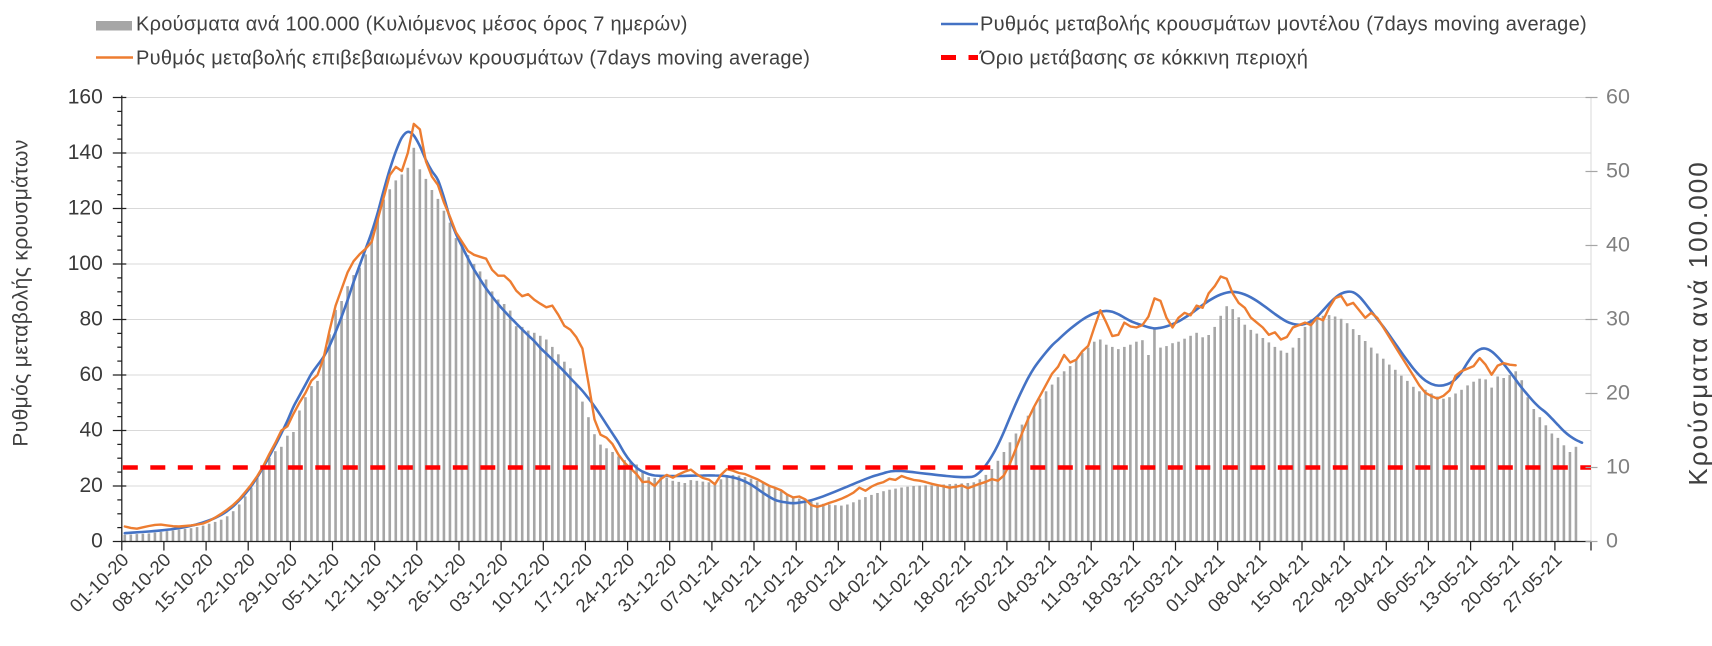 The height and width of the screenshot is (646, 1712). I want to click on svg-text: 140, so click(85, 152).